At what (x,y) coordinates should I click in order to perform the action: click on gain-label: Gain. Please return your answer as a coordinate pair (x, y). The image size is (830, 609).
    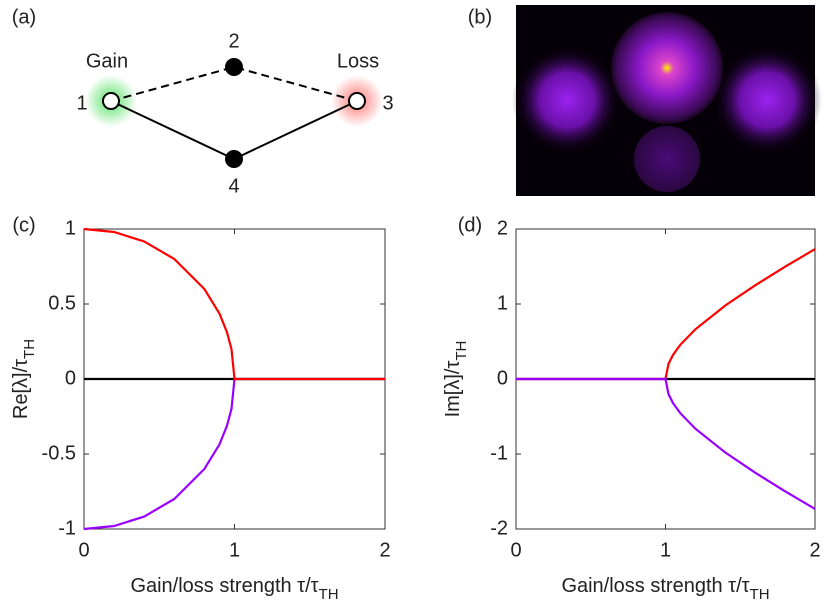
    Looking at the image, I should click on (107, 61).